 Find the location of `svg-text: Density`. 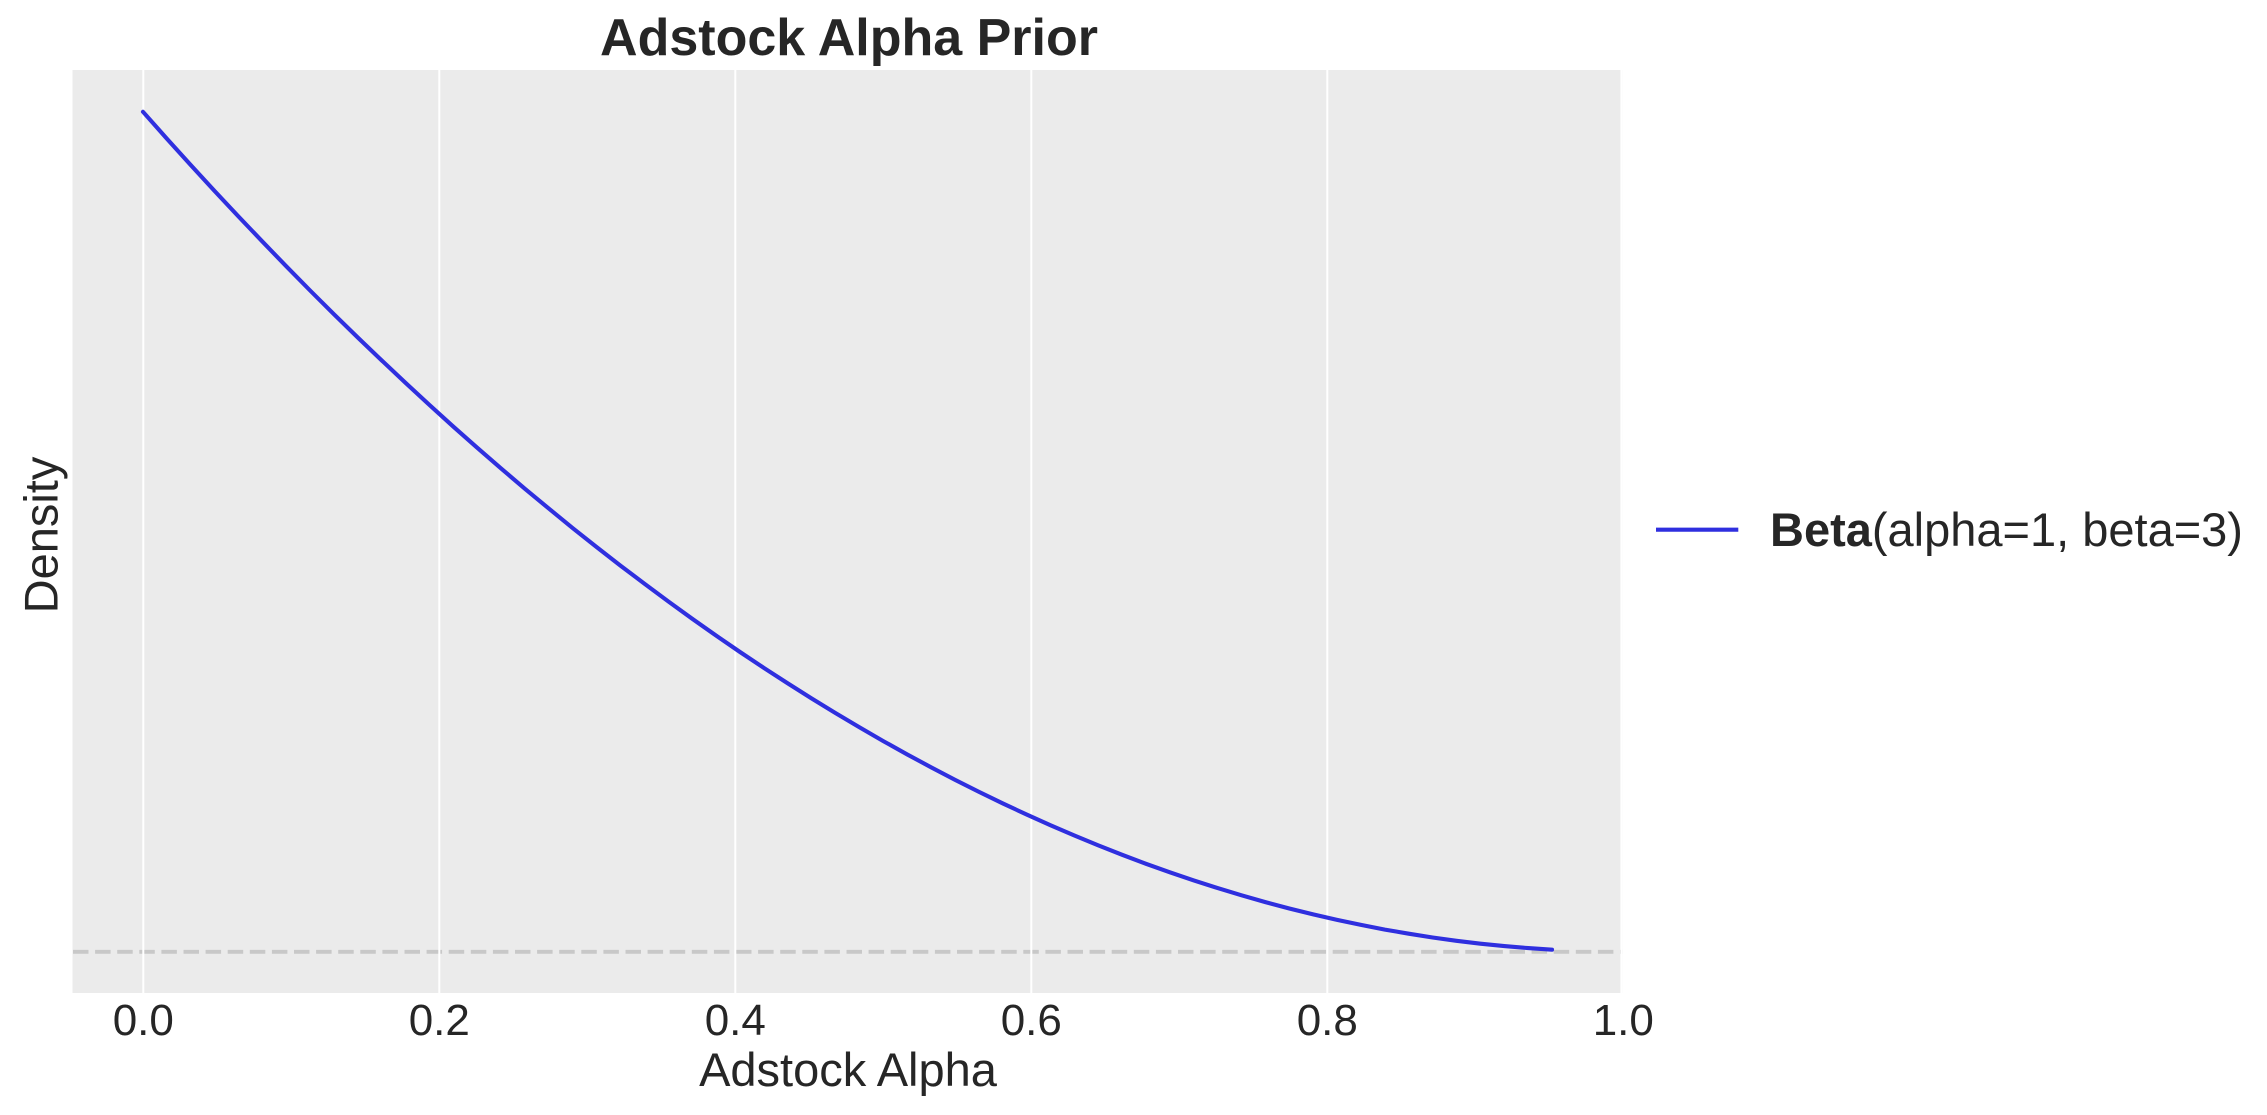

svg-text: Density is located at coordinates (40, 534).